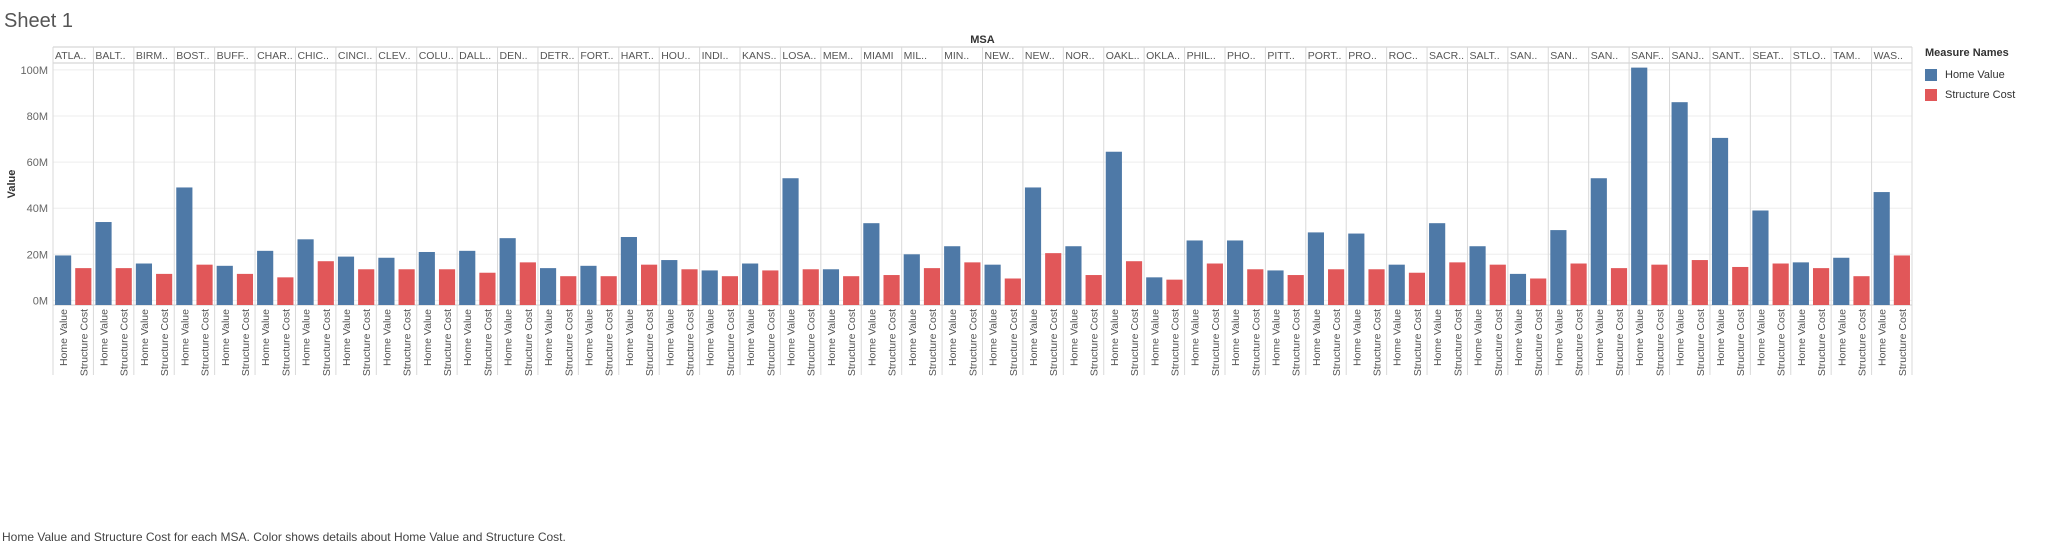  I want to click on msa-header-label: NEW.., so click(1000, 56).